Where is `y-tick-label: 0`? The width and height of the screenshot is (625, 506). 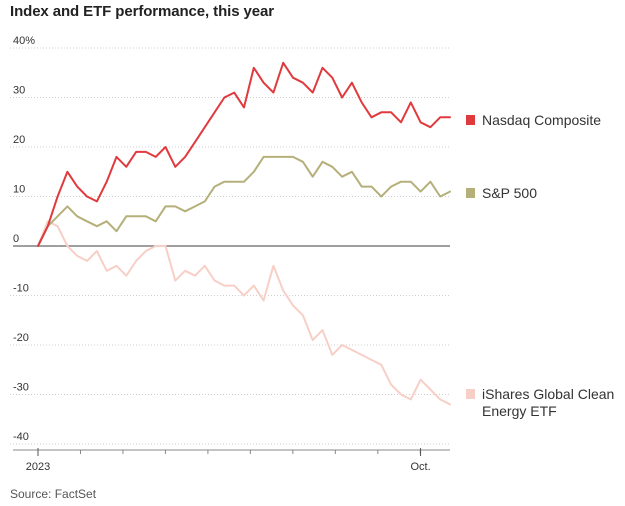 y-tick-label: 0 is located at coordinates (16, 239).